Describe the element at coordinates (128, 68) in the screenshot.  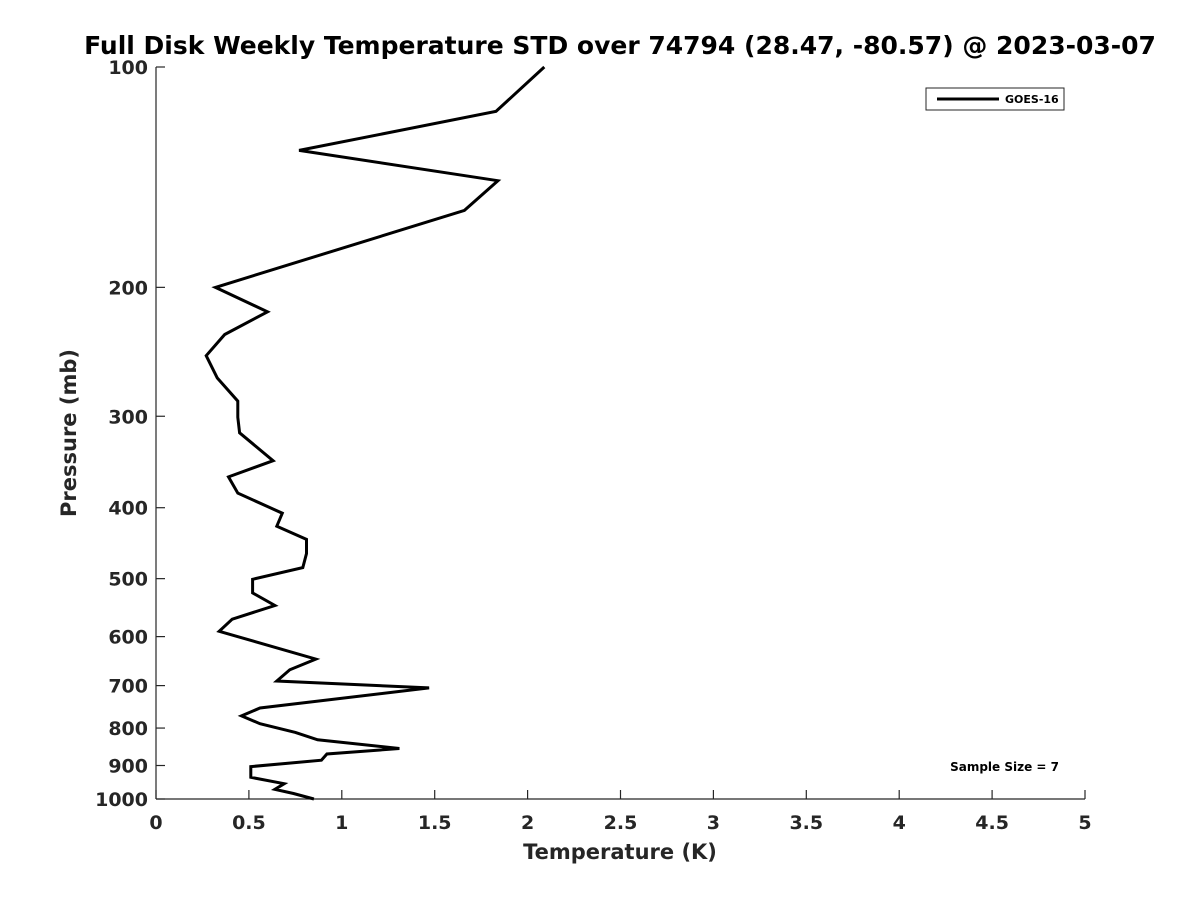
I see `y-tick-label: 100` at that location.